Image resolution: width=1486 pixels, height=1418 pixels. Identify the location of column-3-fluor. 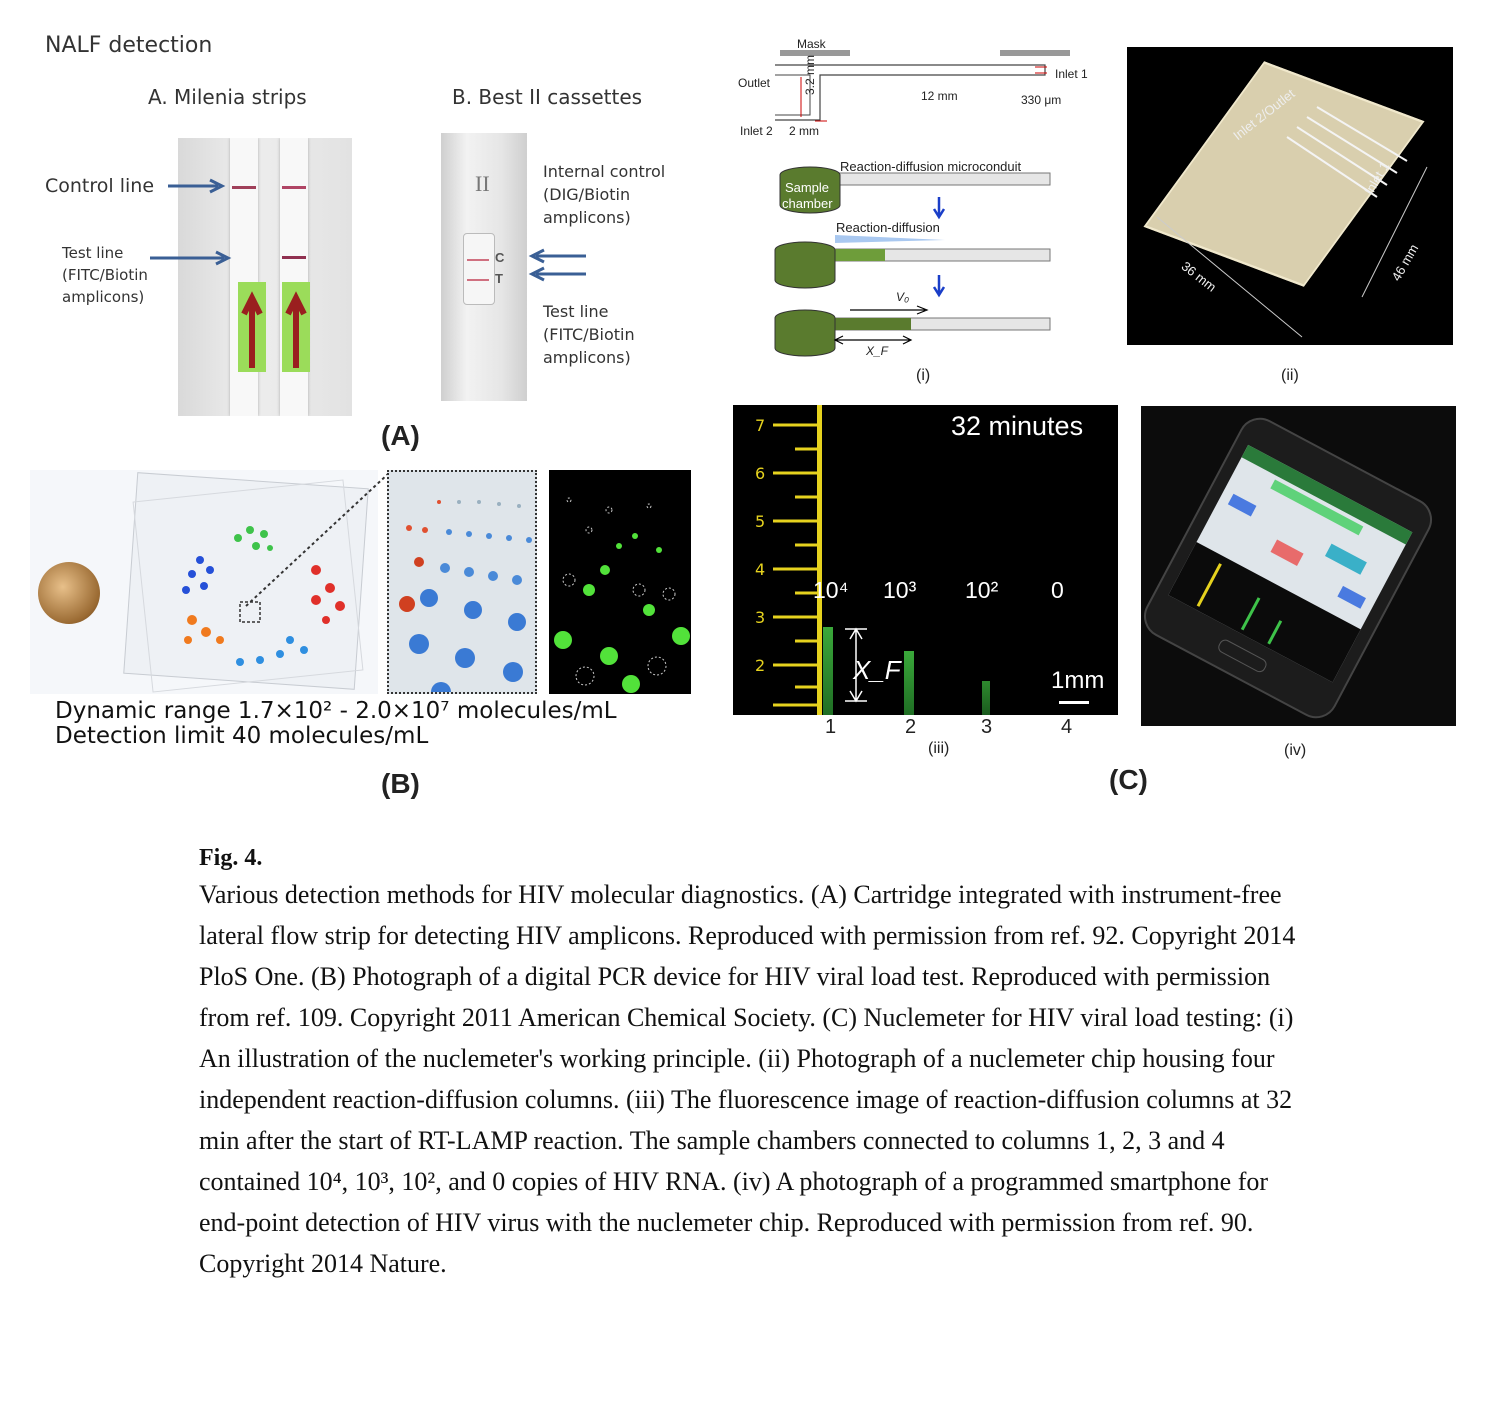
(986, 698).